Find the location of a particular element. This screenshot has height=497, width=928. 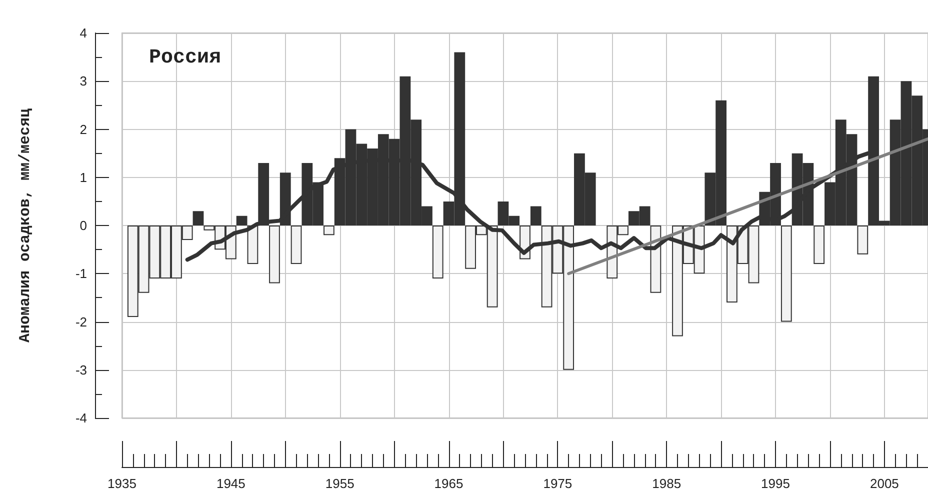

x-tick-label: 1945 is located at coordinates (231, 483).